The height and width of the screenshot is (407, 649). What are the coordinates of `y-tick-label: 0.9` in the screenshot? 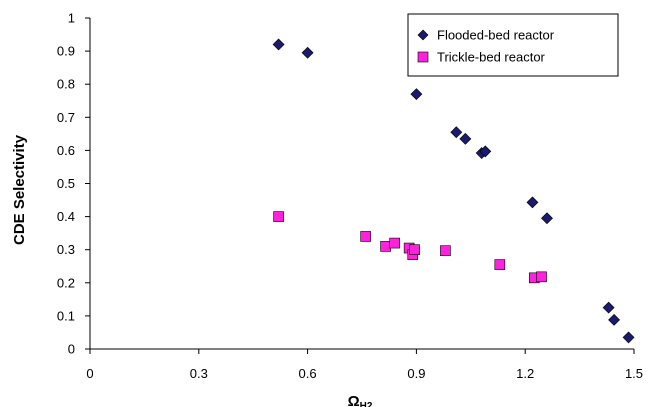 It's located at (66, 51).